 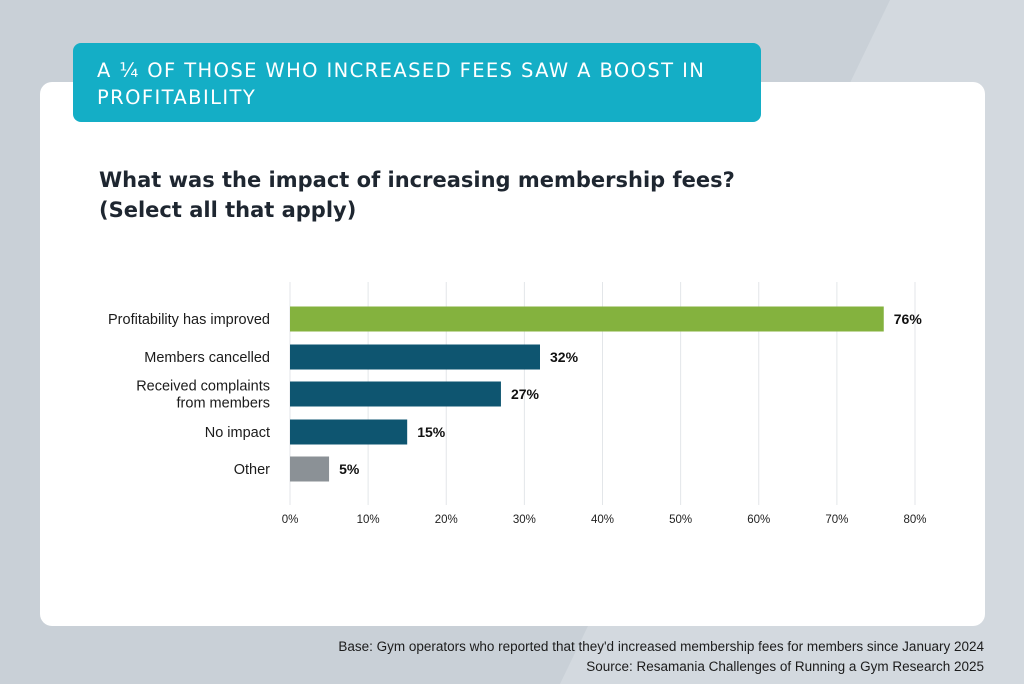 What do you see at coordinates (290, 520) in the screenshot?
I see `x-tick-label: 0%` at bounding box center [290, 520].